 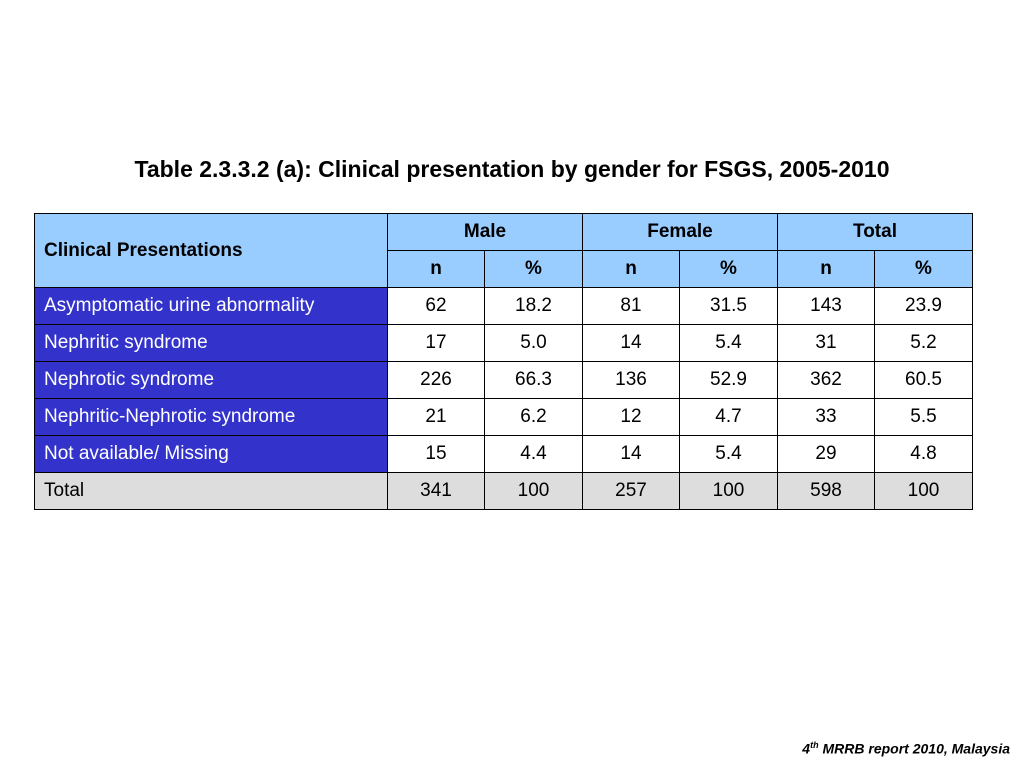 I want to click on clinical-presentations-header: Clinical Presentations, so click(x=211, y=250).